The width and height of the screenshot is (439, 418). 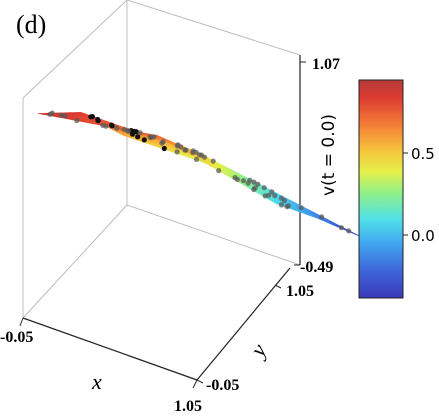 What do you see at coordinates (96, 381) in the screenshot?
I see `x-axis-label: x` at bounding box center [96, 381].